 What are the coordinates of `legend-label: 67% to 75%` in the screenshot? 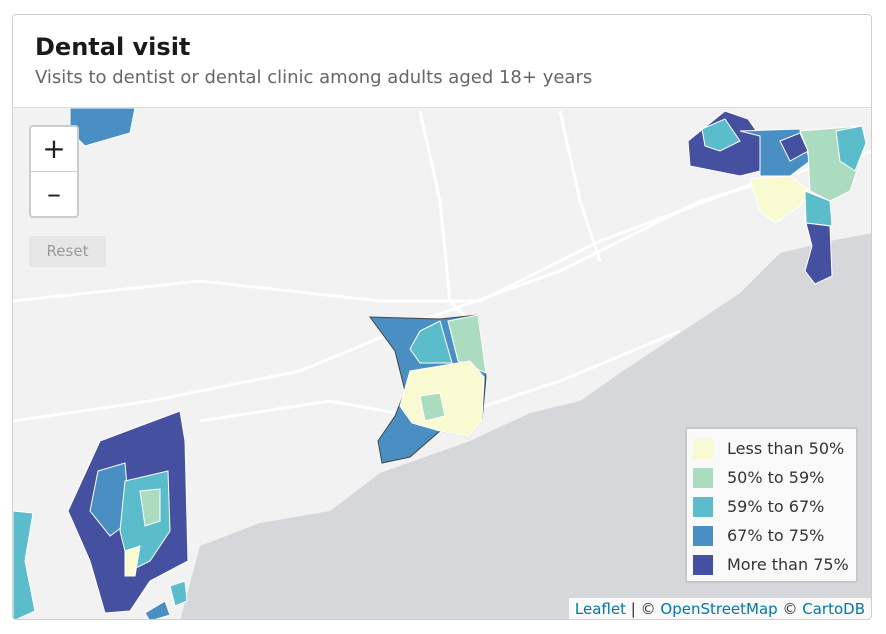 It's located at (776, 535).